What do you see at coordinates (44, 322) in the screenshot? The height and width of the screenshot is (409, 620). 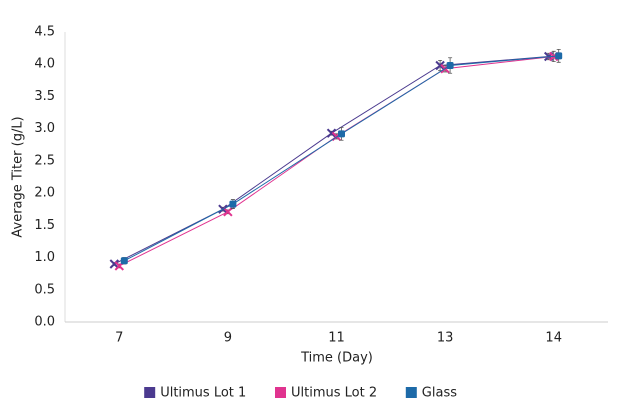 I see `y-tick-label: 0.0` at bounding box center [44, 322].